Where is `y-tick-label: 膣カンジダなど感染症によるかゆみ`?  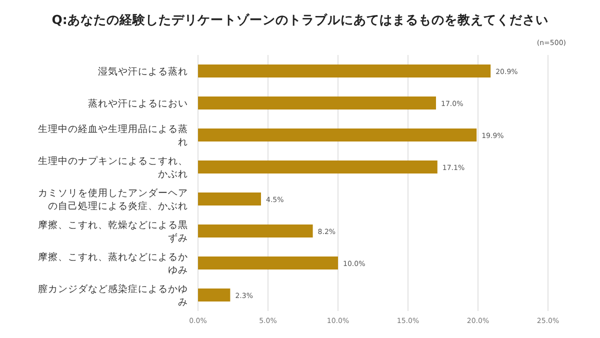
y-tick-label: 膣カンジダなど感染症によるかゆみ is located at coordinates (113, 295).